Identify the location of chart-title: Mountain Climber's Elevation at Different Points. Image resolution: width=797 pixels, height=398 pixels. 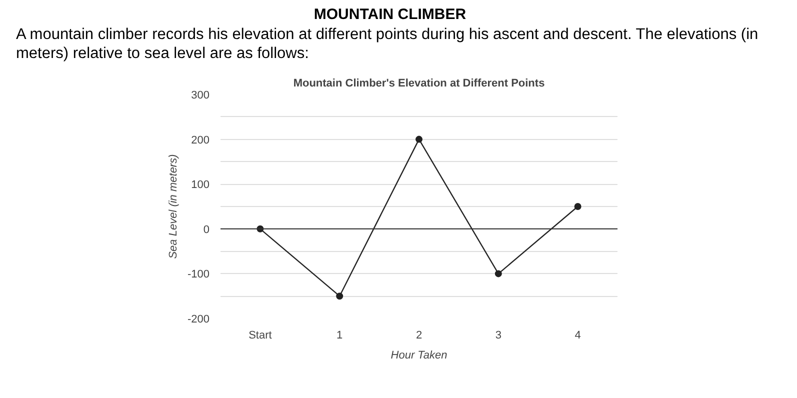
(419, 83).